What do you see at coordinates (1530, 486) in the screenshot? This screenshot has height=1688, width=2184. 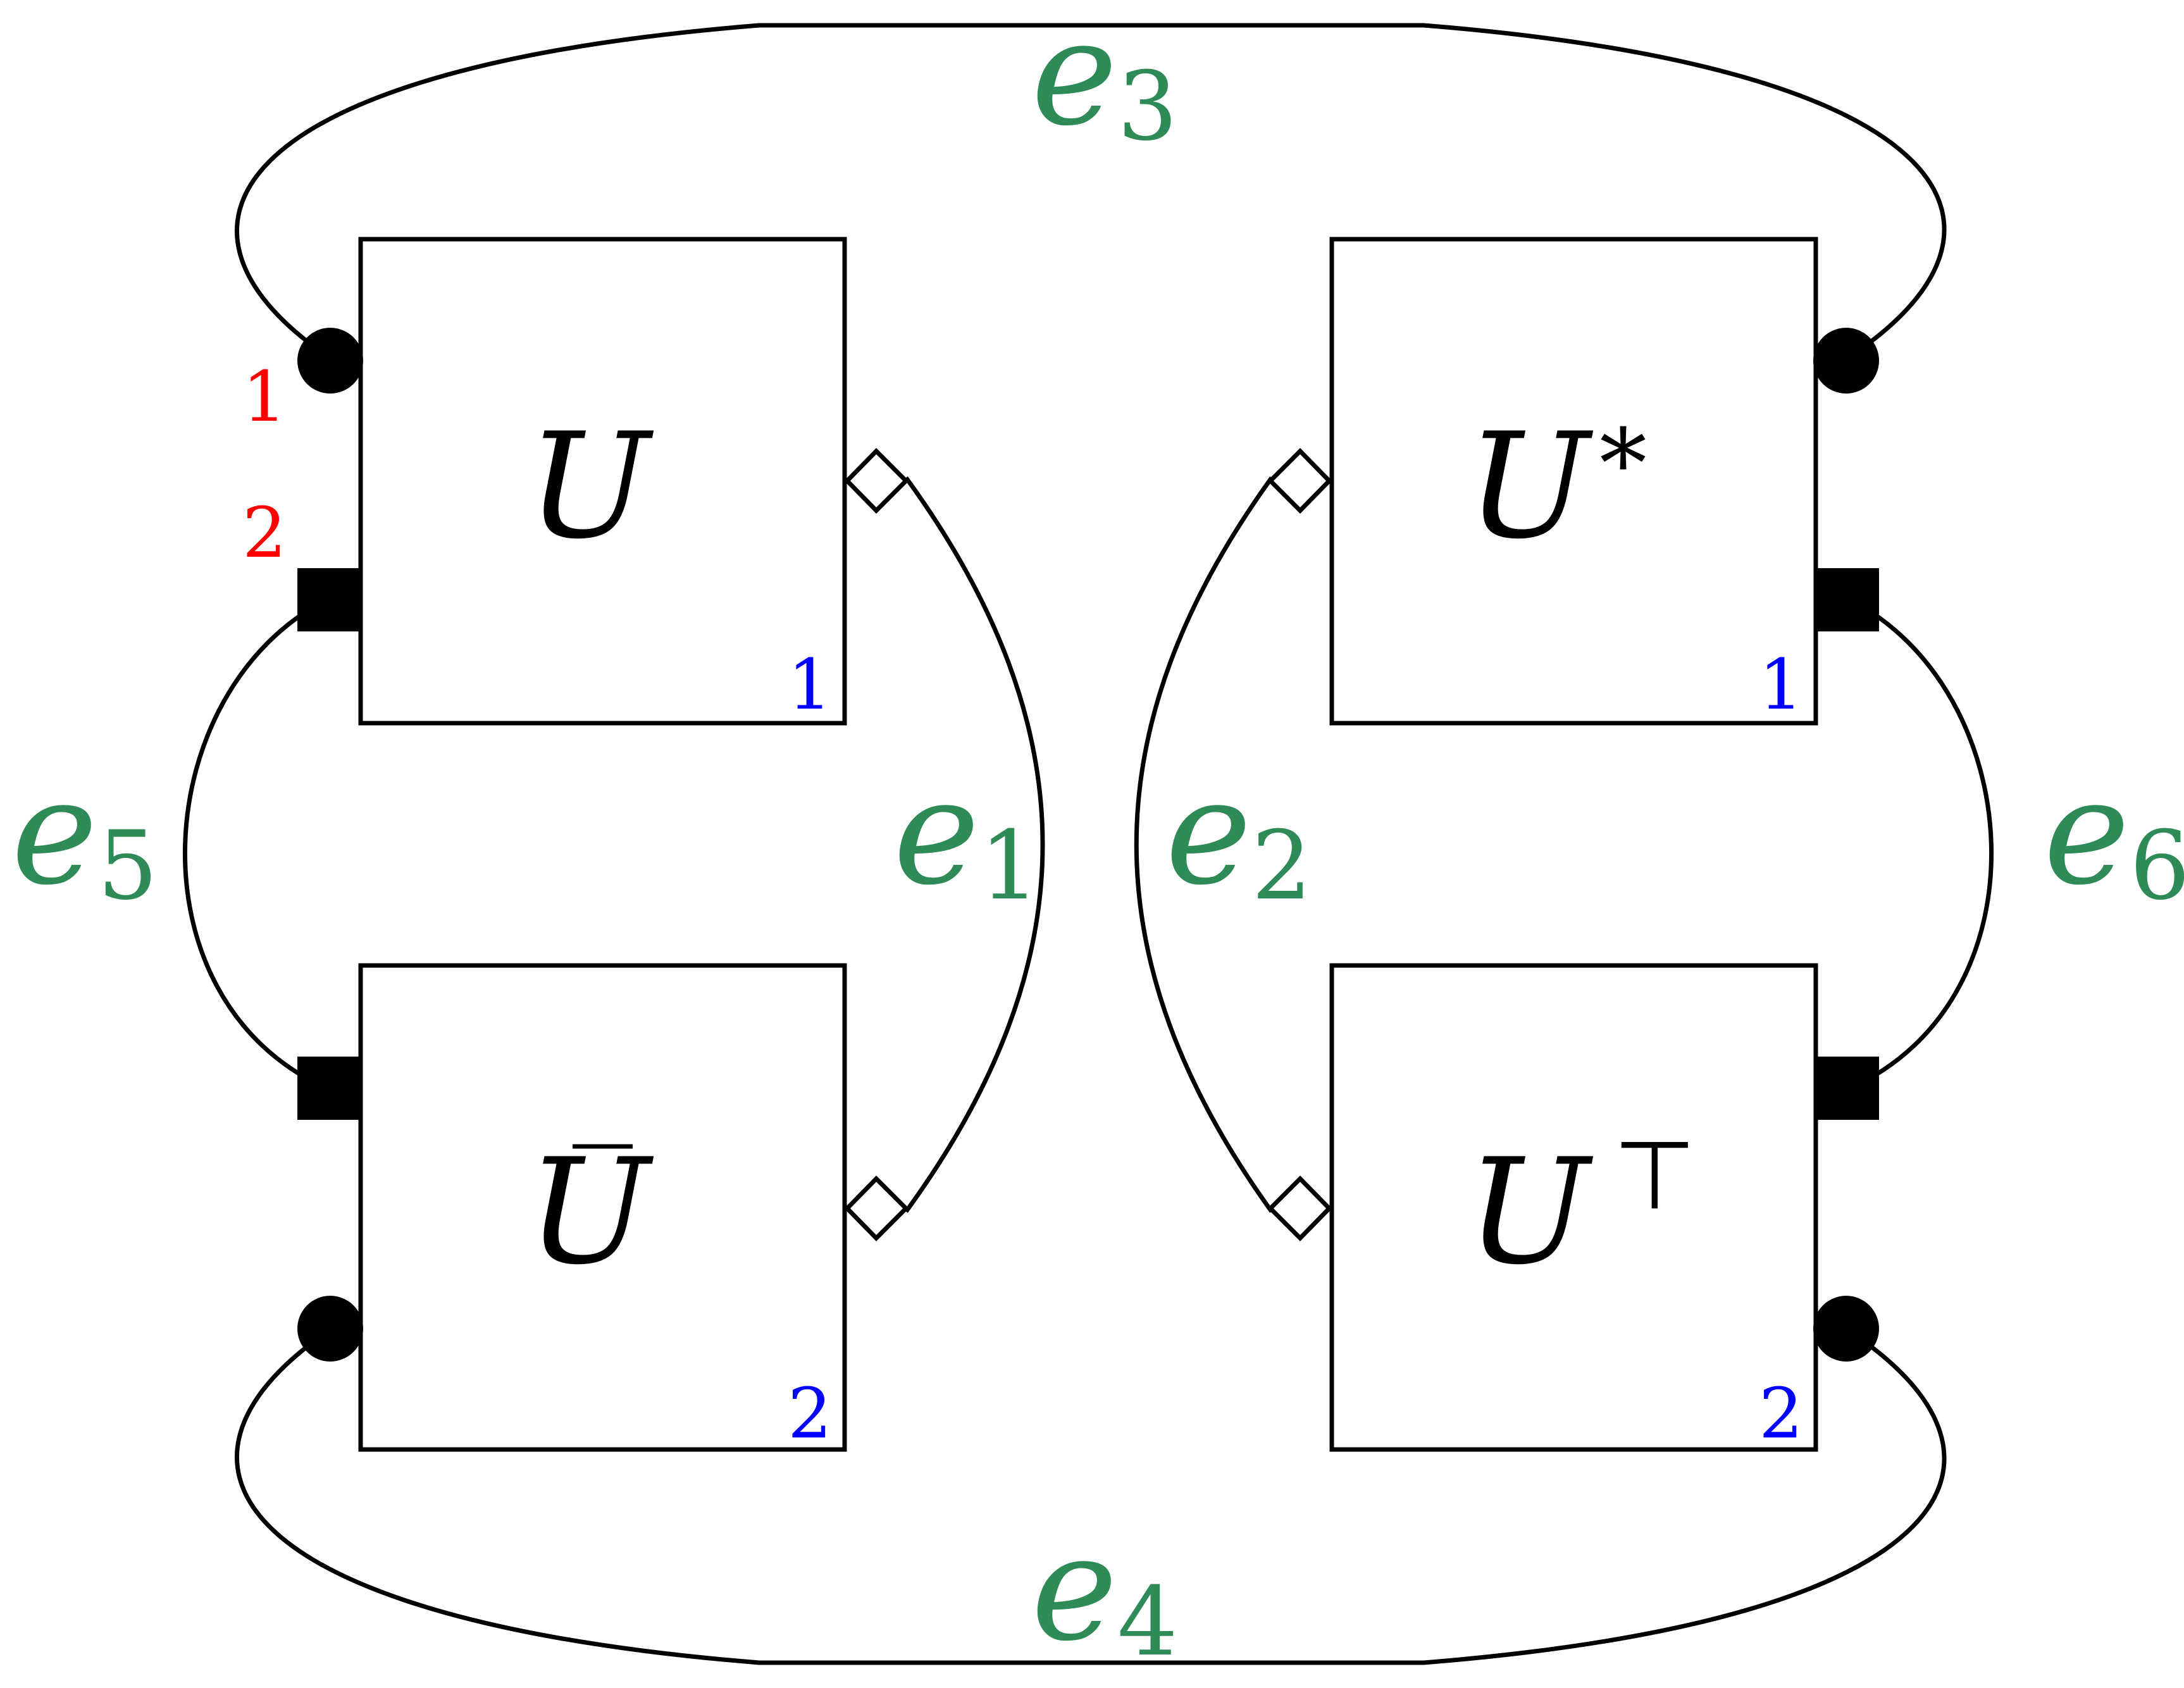 I see `box-label-top-right: U` at bounding box center [1530, 486].